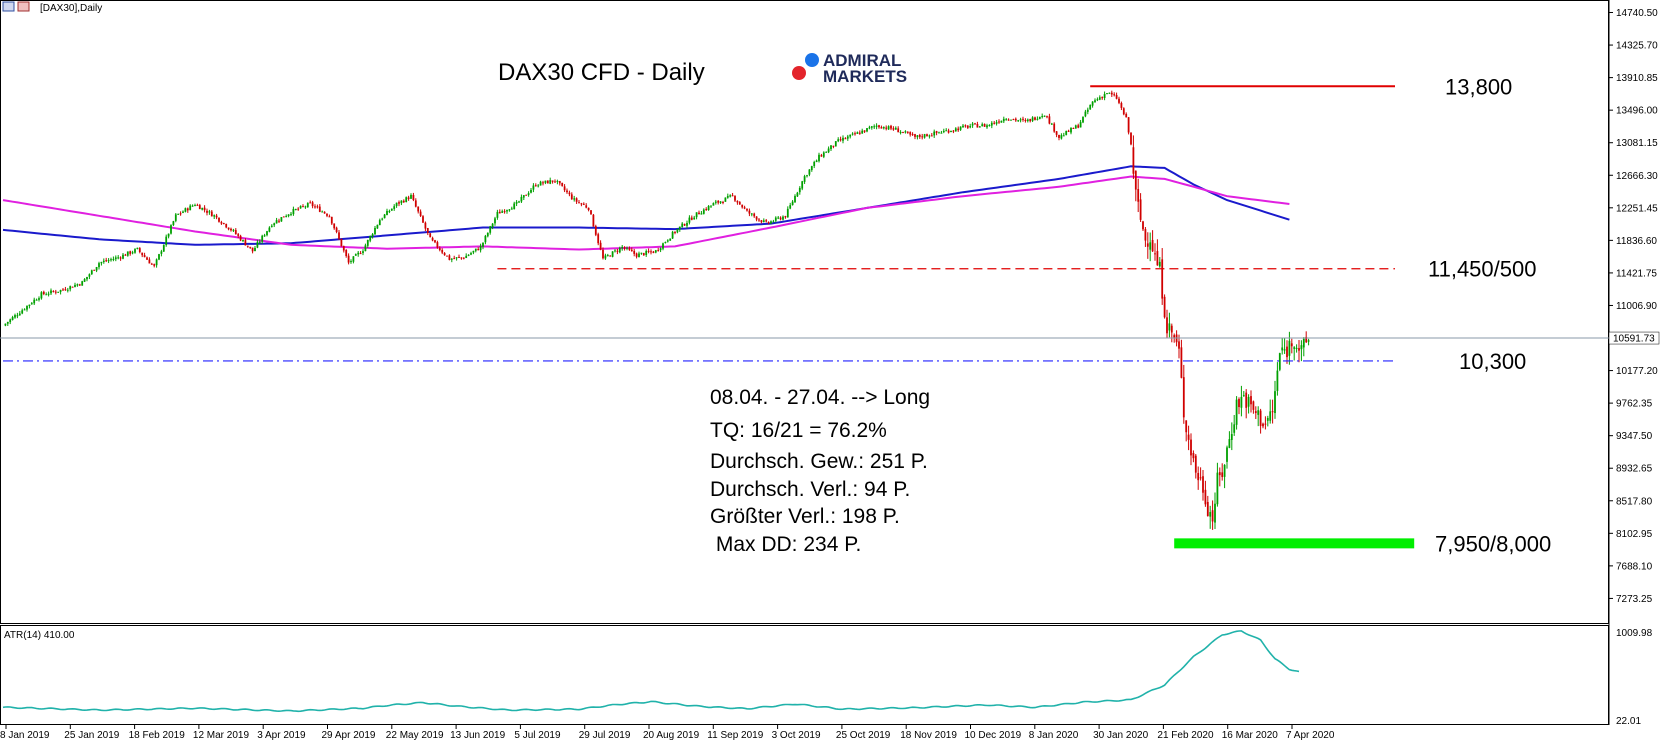 The width and height of the screenshot is (1661, 745). What do you see at coordinates (799, 73) in the screenshot?
I see `logo-dot-red` at bounding box center [799, 73].